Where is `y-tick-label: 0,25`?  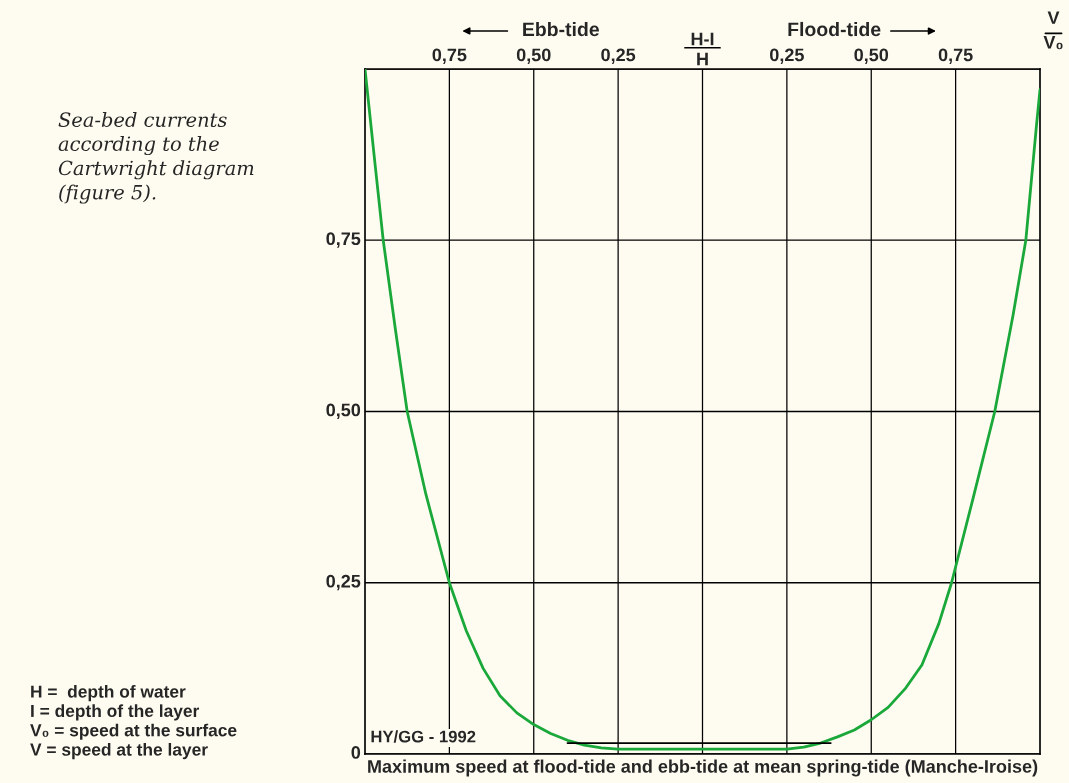 y-tick-label: 0,25 is located at coordinates (343, 582).